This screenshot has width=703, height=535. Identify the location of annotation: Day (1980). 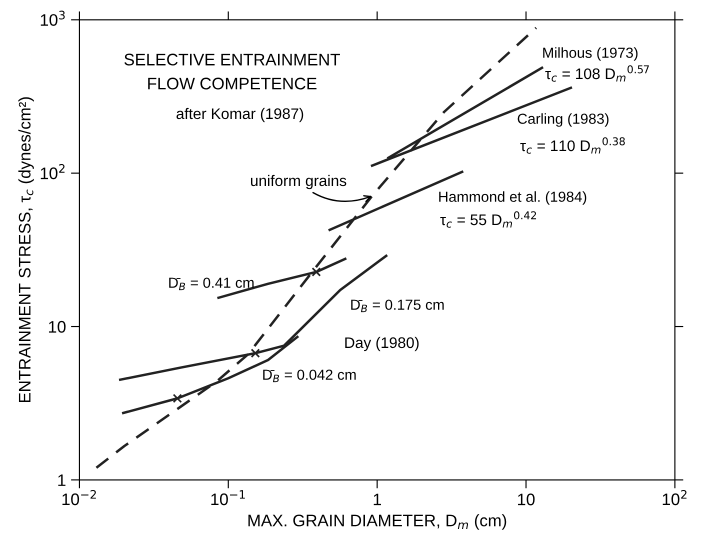
(382, 344).